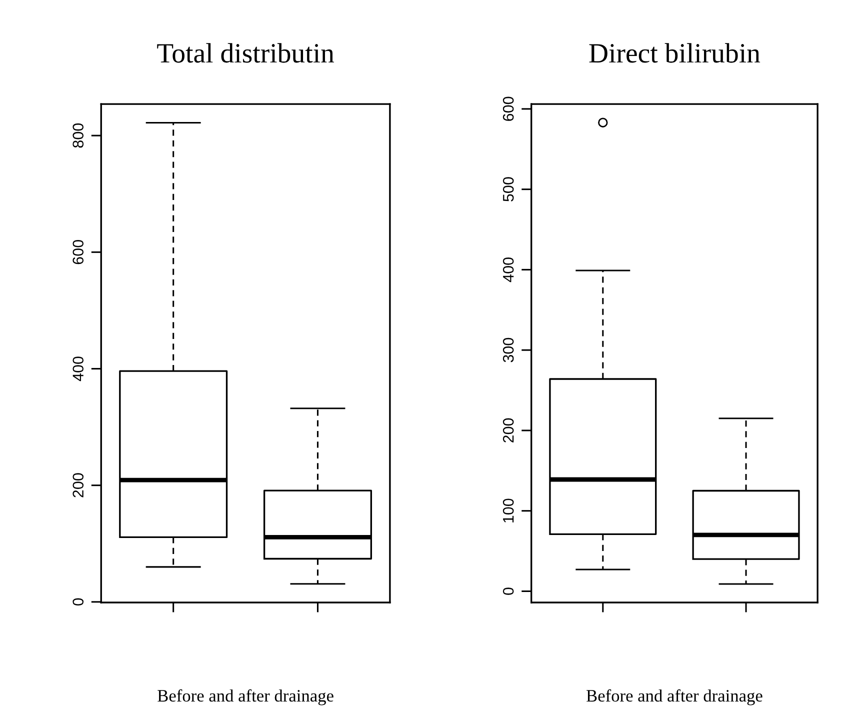 This screenshot has width=857, height=713. I want to click on chart-title: Direct bilirubin, so click(674, 53).